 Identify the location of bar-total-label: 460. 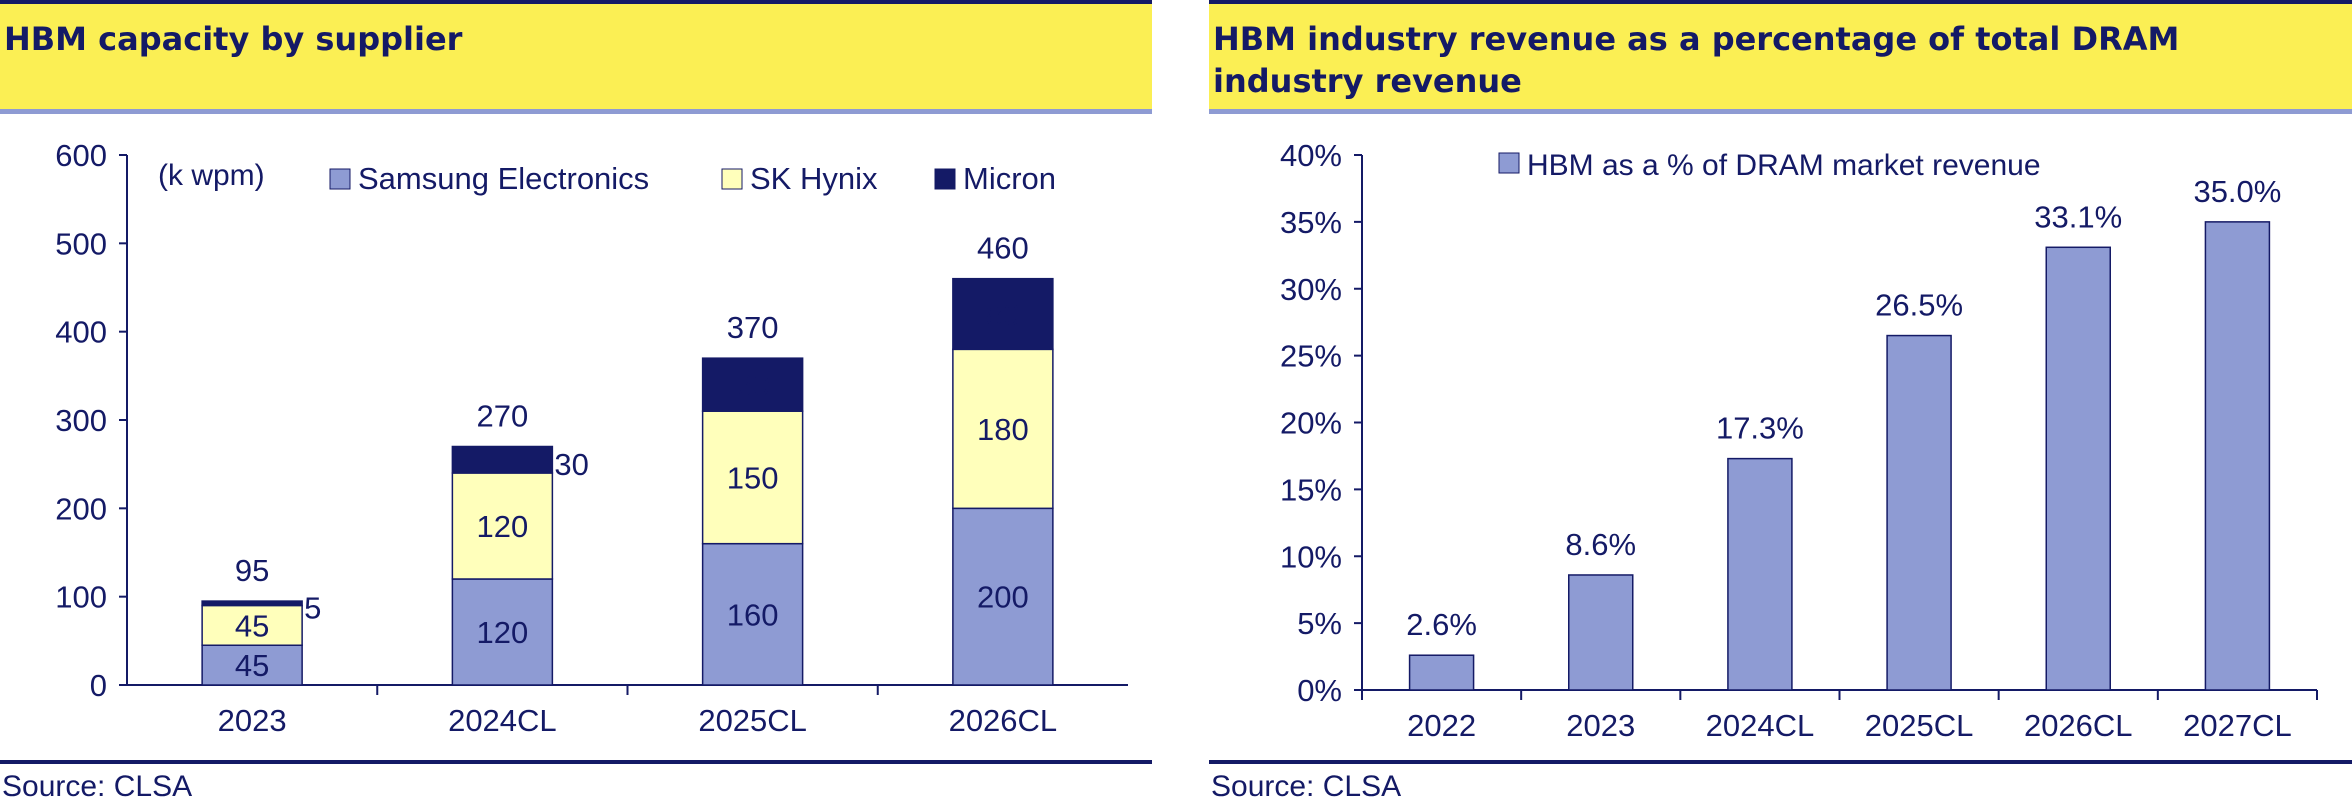
(1003, 248).